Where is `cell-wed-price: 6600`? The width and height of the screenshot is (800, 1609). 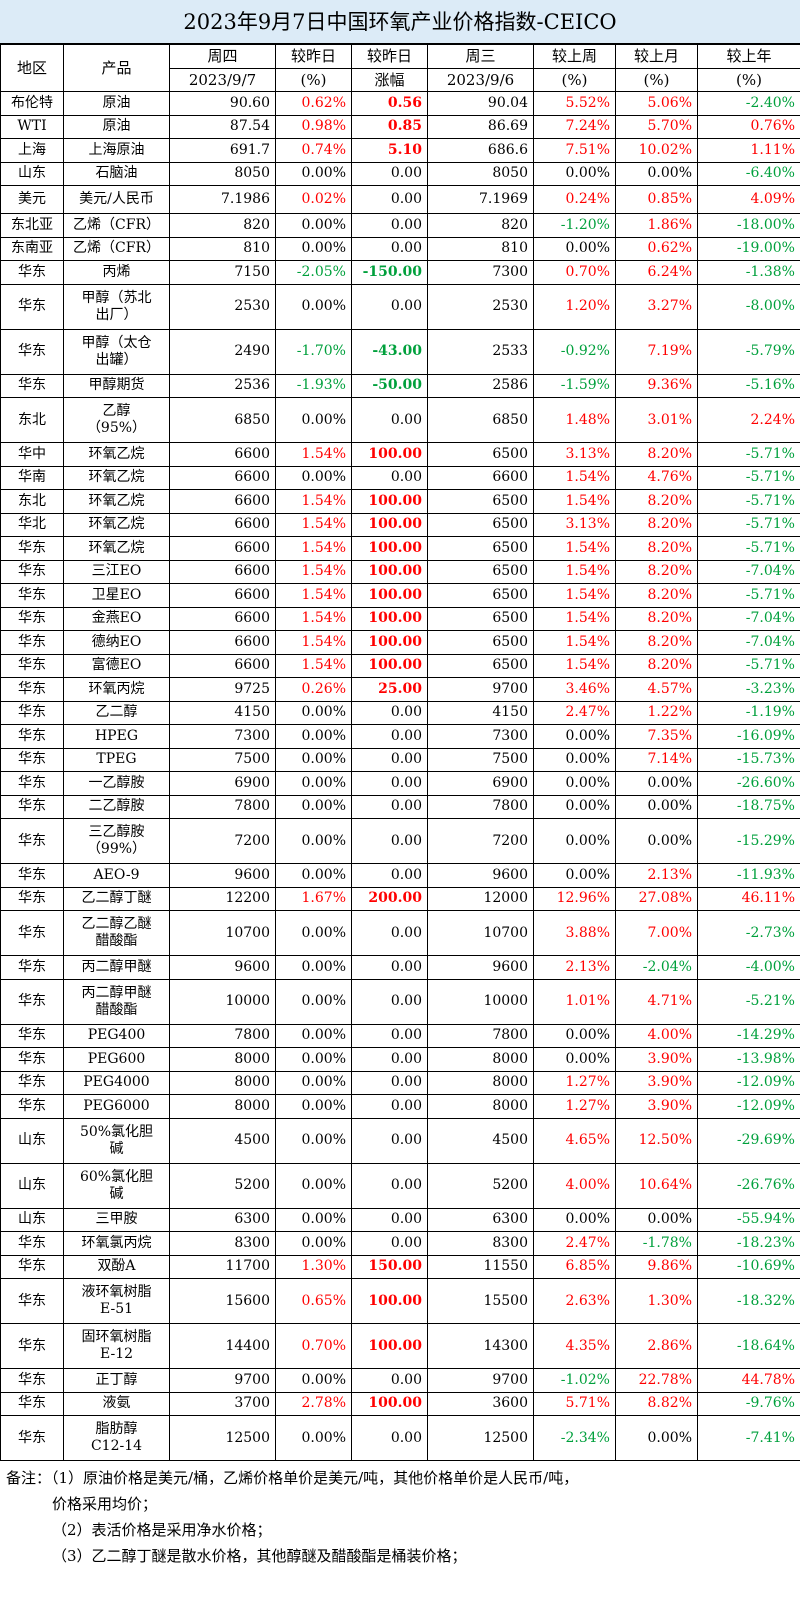 cell-wed-price: 6600 is located at coordinates (480, 477).